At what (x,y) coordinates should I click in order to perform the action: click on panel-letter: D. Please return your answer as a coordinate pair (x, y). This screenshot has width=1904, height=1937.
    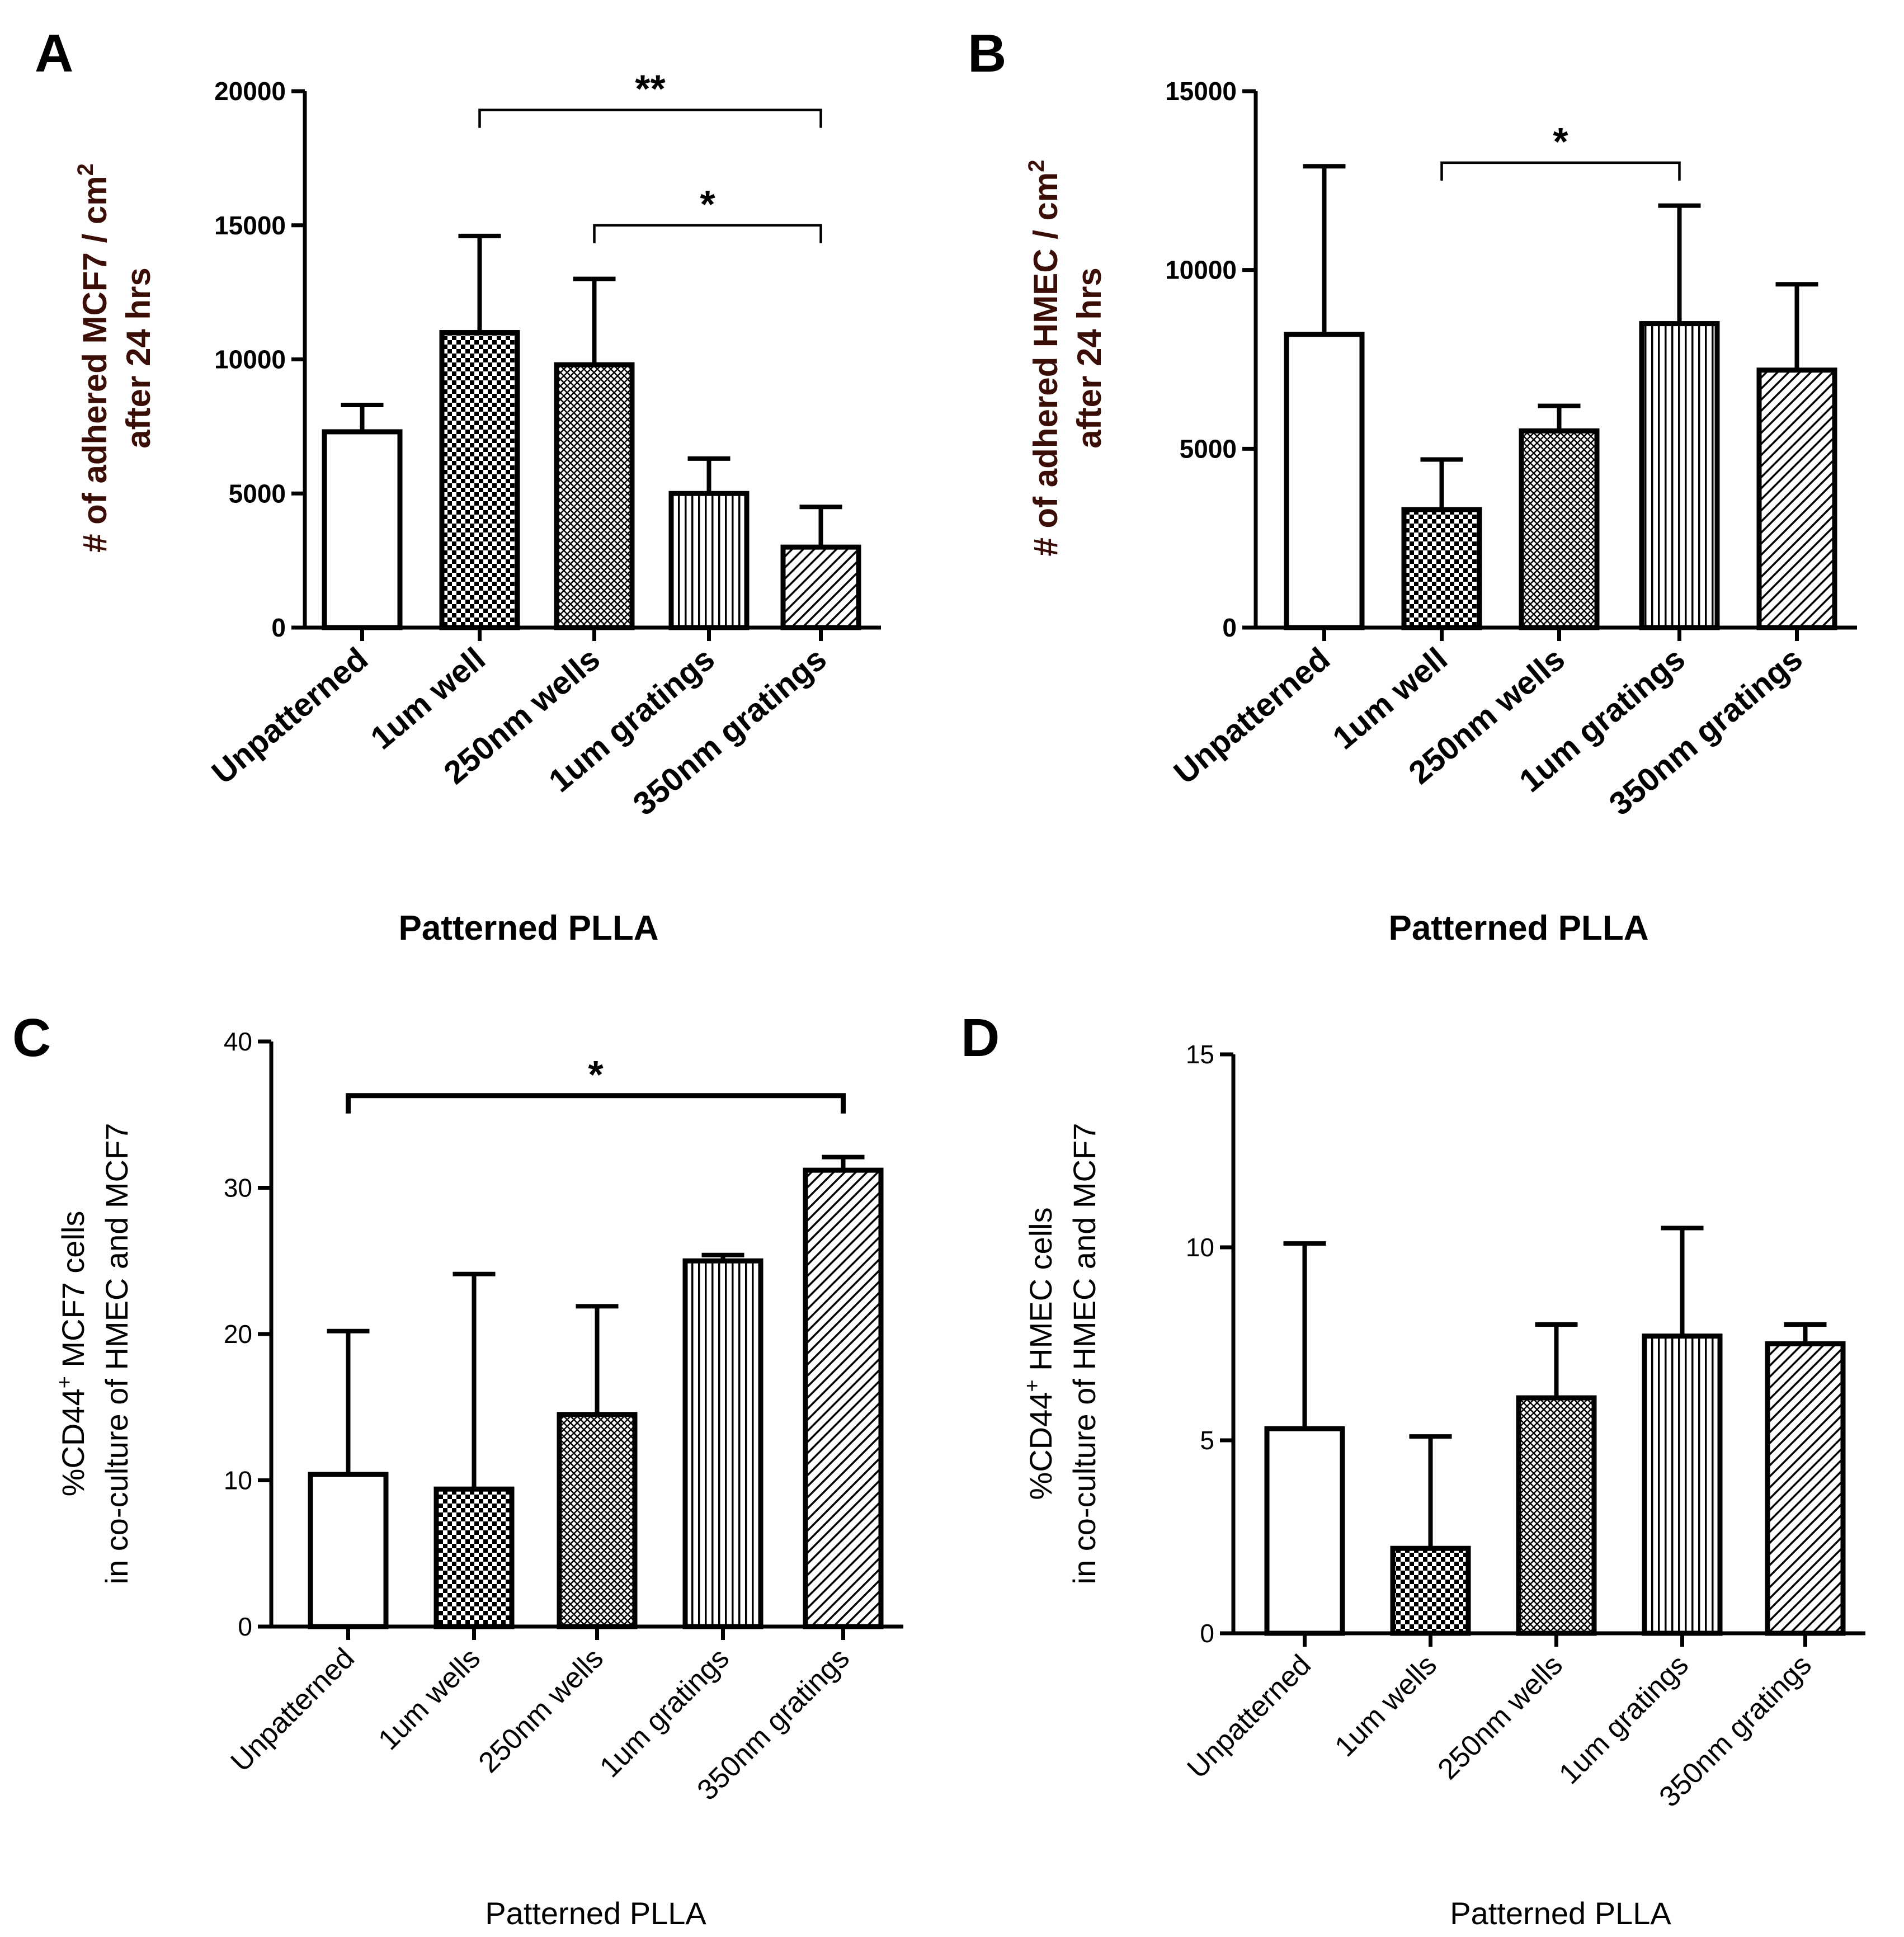
    Looking at the image, I should click on (980, 1038).